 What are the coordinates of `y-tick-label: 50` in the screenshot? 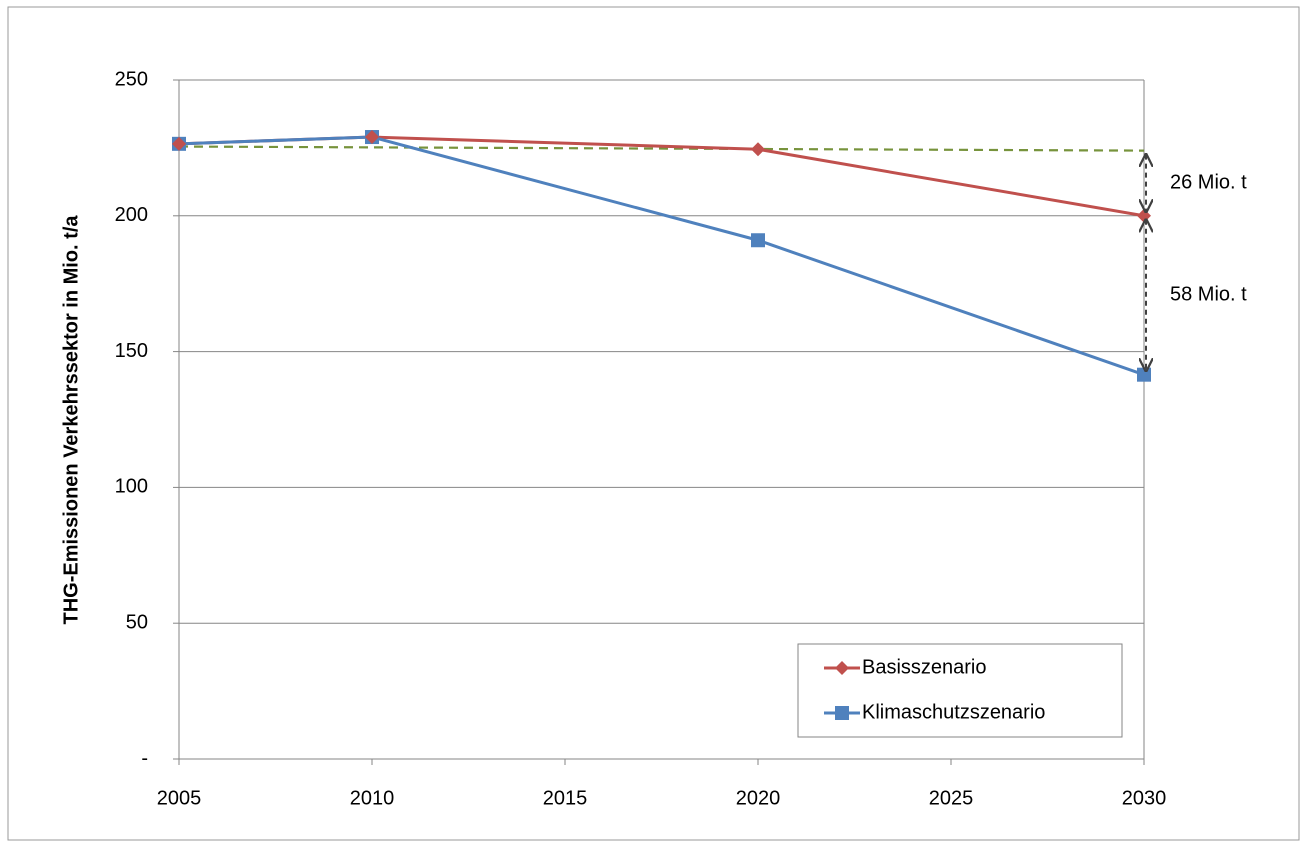 It's located at (137, 622).